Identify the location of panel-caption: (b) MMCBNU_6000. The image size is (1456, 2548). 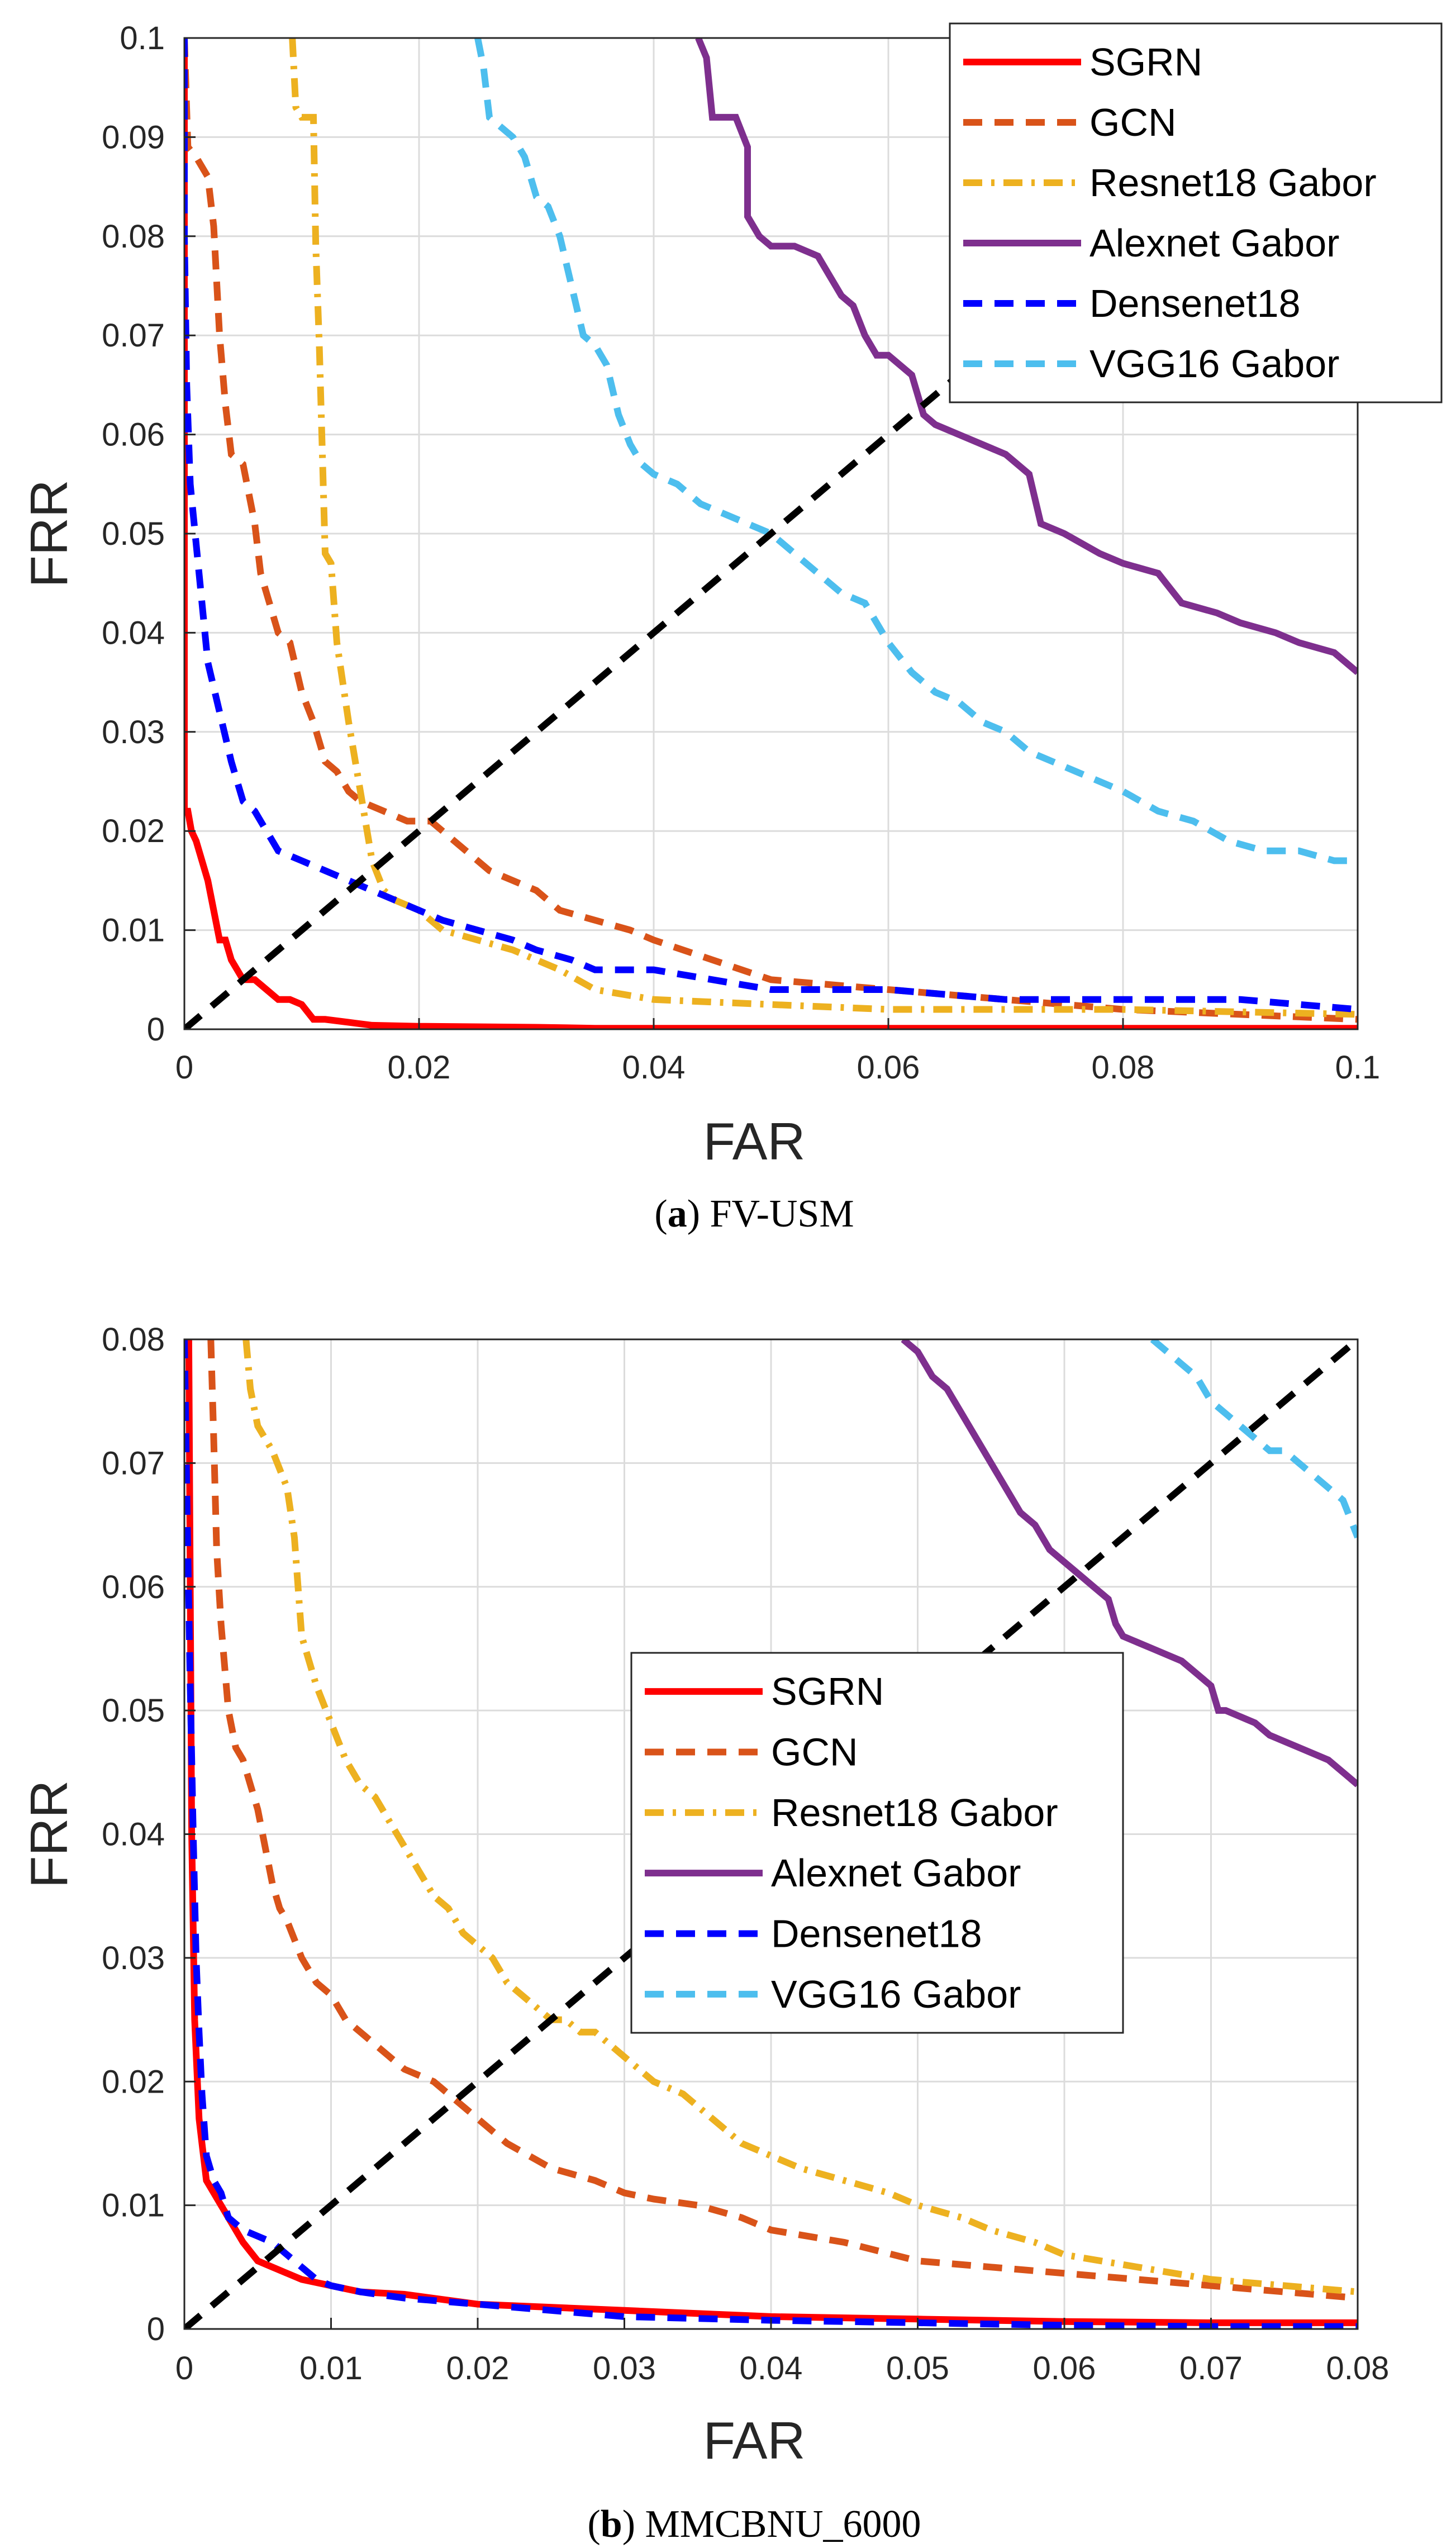
(754, 2524).